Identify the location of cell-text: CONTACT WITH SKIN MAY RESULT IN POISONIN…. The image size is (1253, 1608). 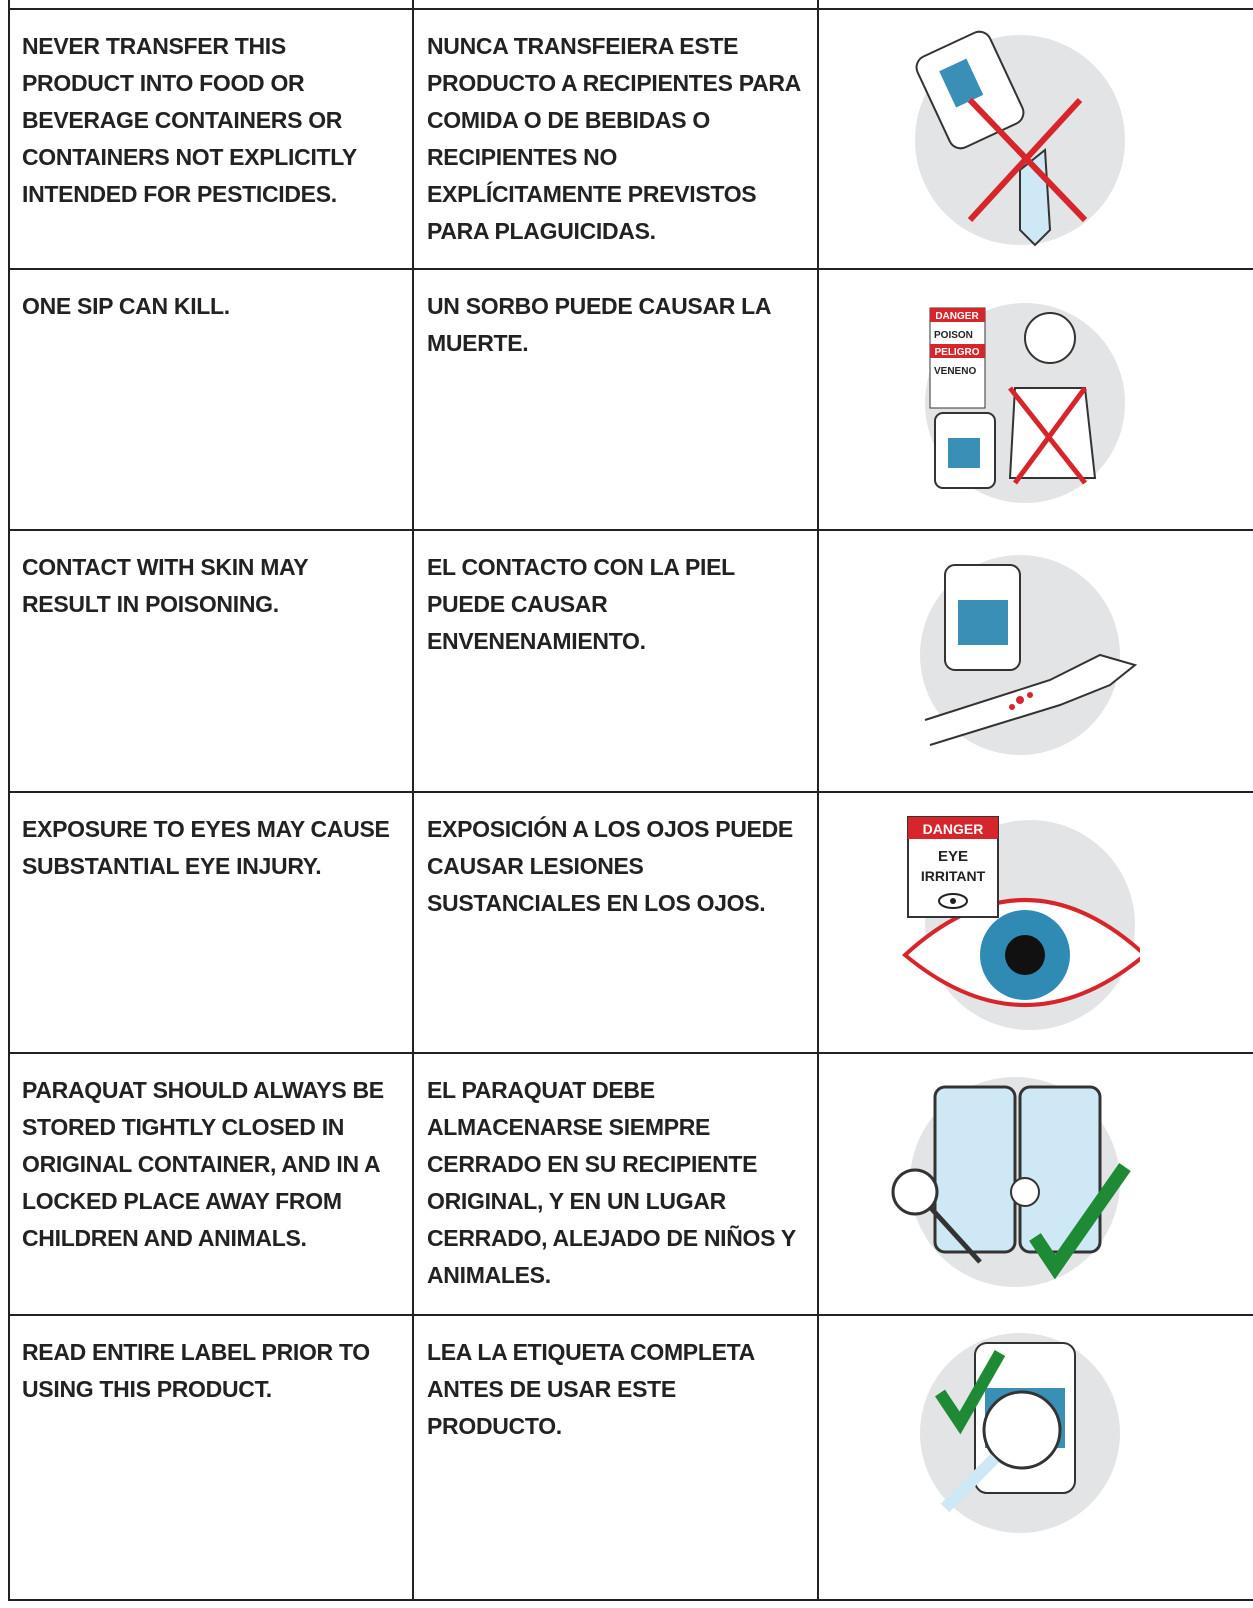
(165, 585).